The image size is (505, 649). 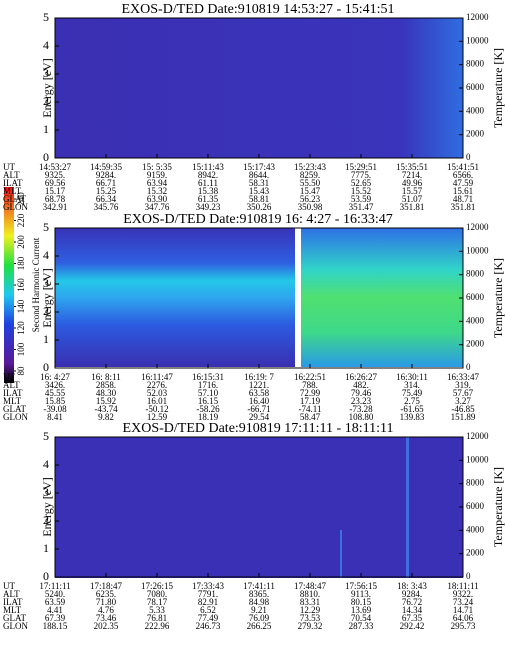 I want to click on row-label: GLAT, so click(x=14, y=618).